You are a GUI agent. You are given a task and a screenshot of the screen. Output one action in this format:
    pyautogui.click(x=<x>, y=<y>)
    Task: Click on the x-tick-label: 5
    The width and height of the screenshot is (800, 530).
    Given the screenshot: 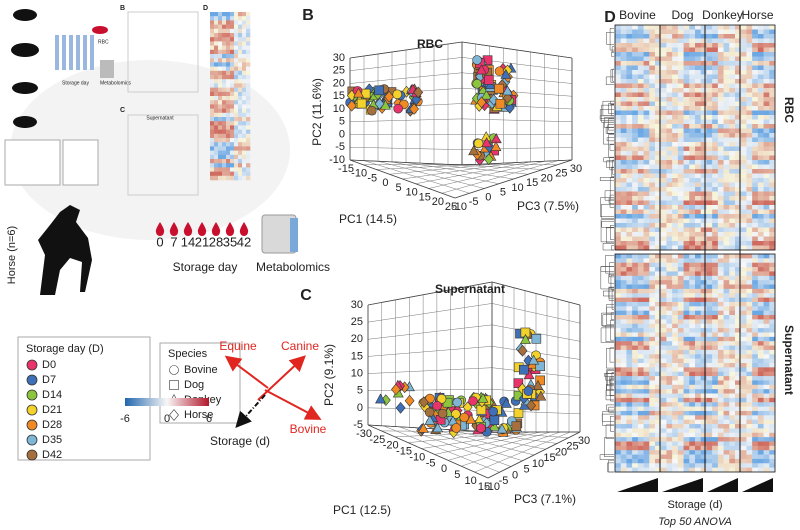 What is the action you would take?
    pyautogui.click(x=398, y=188)
    